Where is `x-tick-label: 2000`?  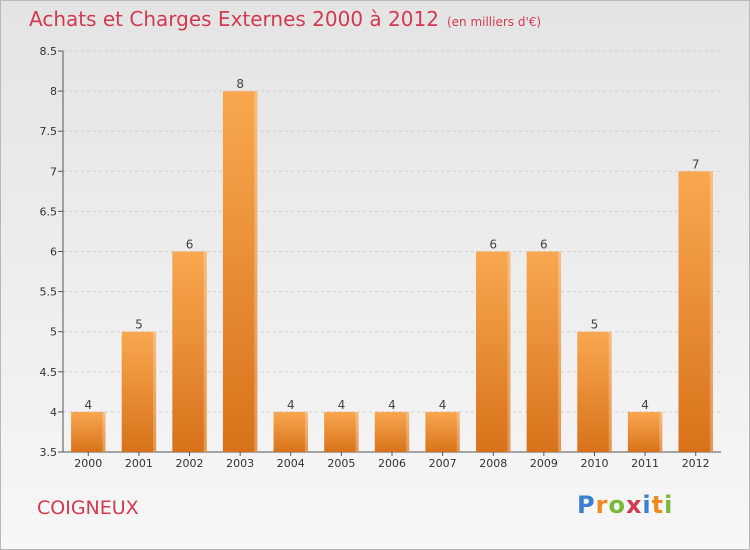
x-tick-label: 2000 is located at coordinates (88, 463).